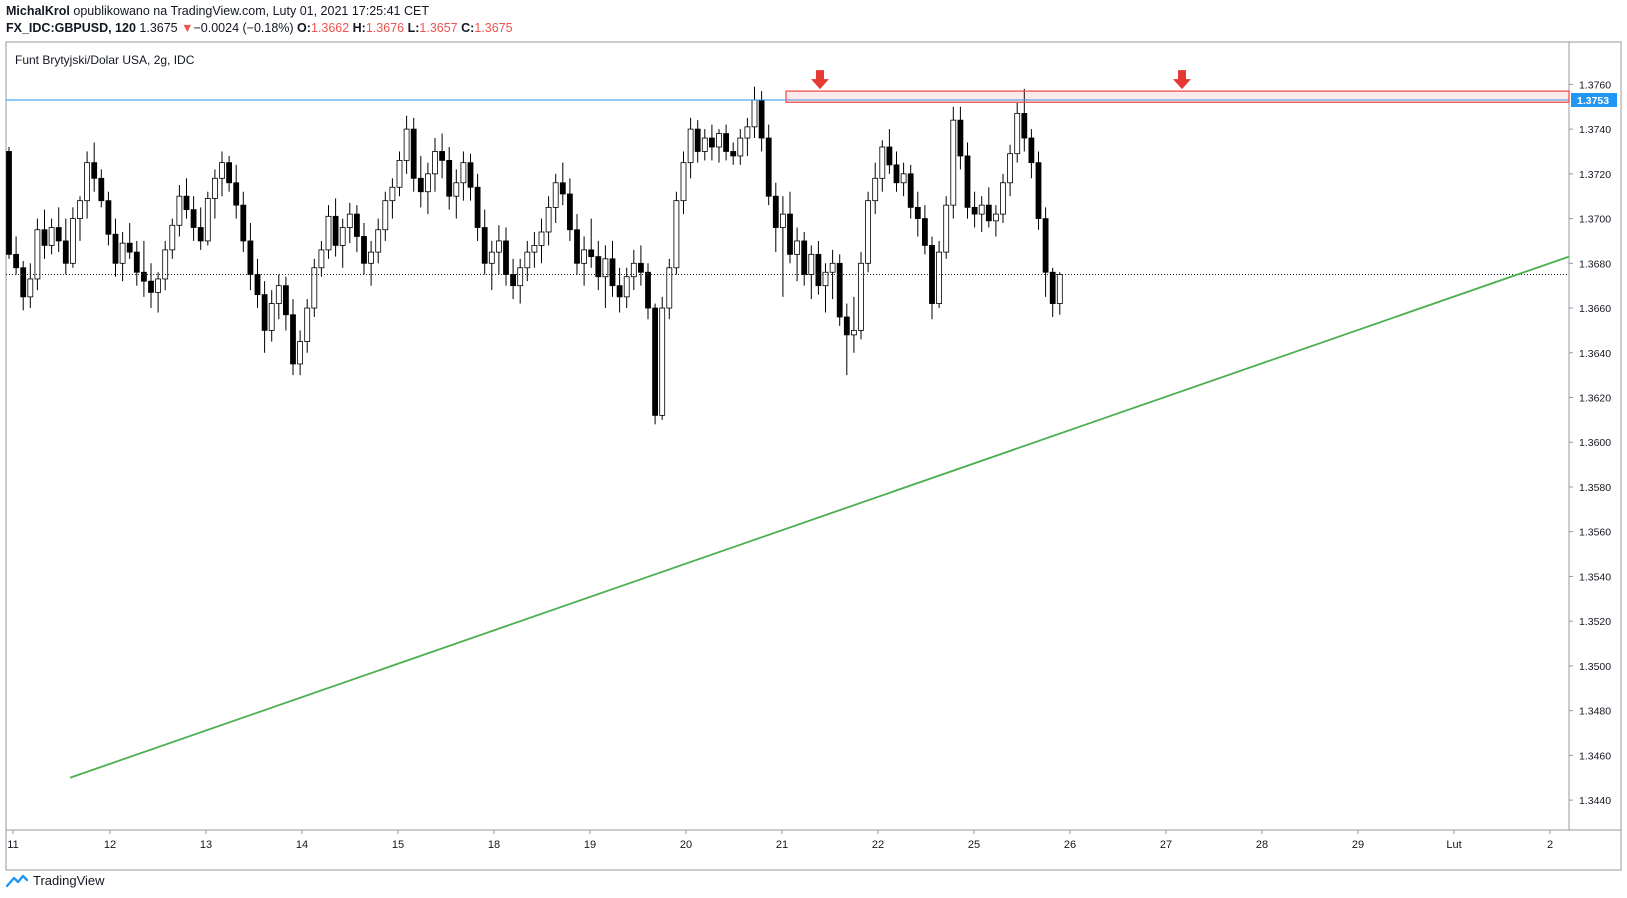  I want to click on time-tick-label: 26, so click(1070, 845).